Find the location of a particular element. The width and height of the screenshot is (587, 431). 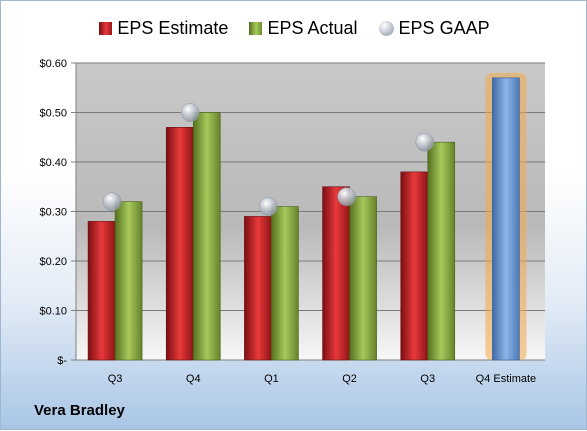

y-axis: $- $0.10 $0.20 $0.30 $0.40 $0.50 $0.60 is located at coordinates (58, 212).